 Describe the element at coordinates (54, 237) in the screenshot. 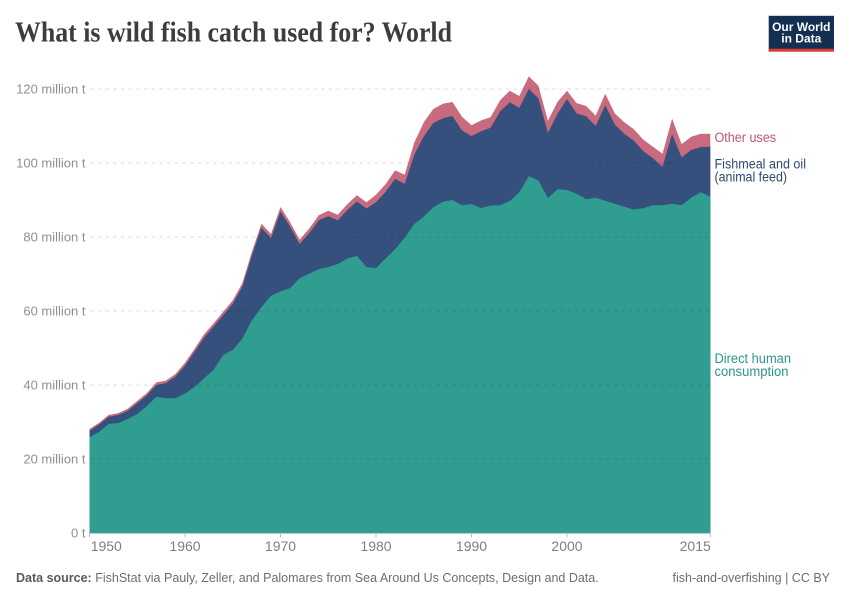

I see `svg-text: 80 million t` at that location.